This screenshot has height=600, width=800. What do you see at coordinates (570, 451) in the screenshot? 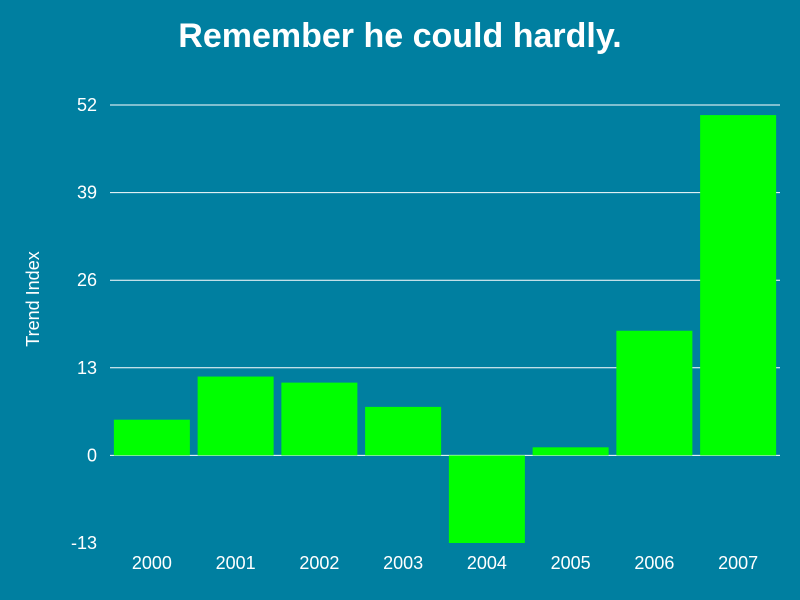
I see `bar-2005` at bounding box center [570, 451].